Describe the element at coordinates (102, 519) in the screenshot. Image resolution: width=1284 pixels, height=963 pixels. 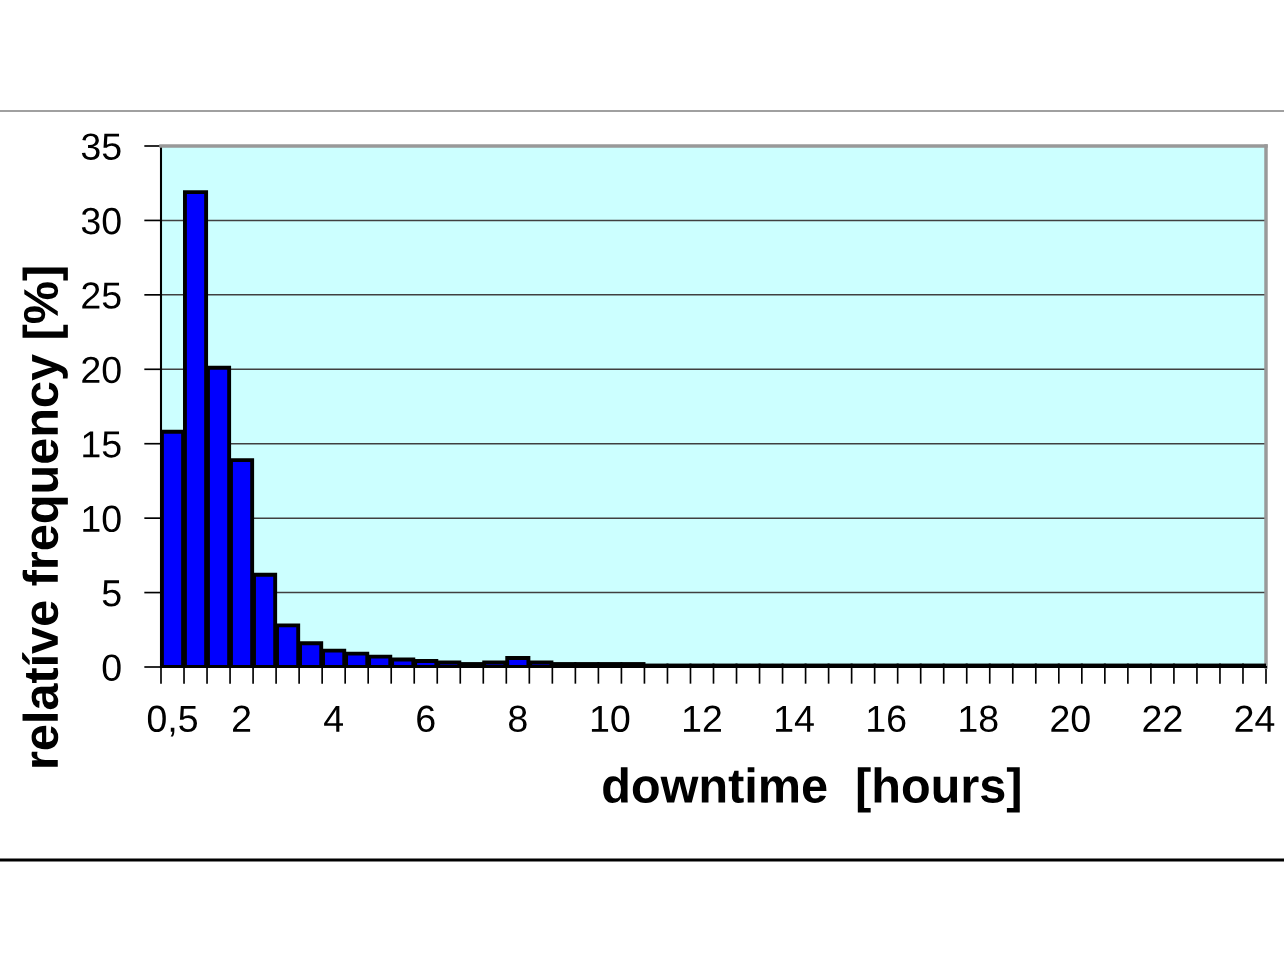
I see `y-tick-label: 10` at that location.